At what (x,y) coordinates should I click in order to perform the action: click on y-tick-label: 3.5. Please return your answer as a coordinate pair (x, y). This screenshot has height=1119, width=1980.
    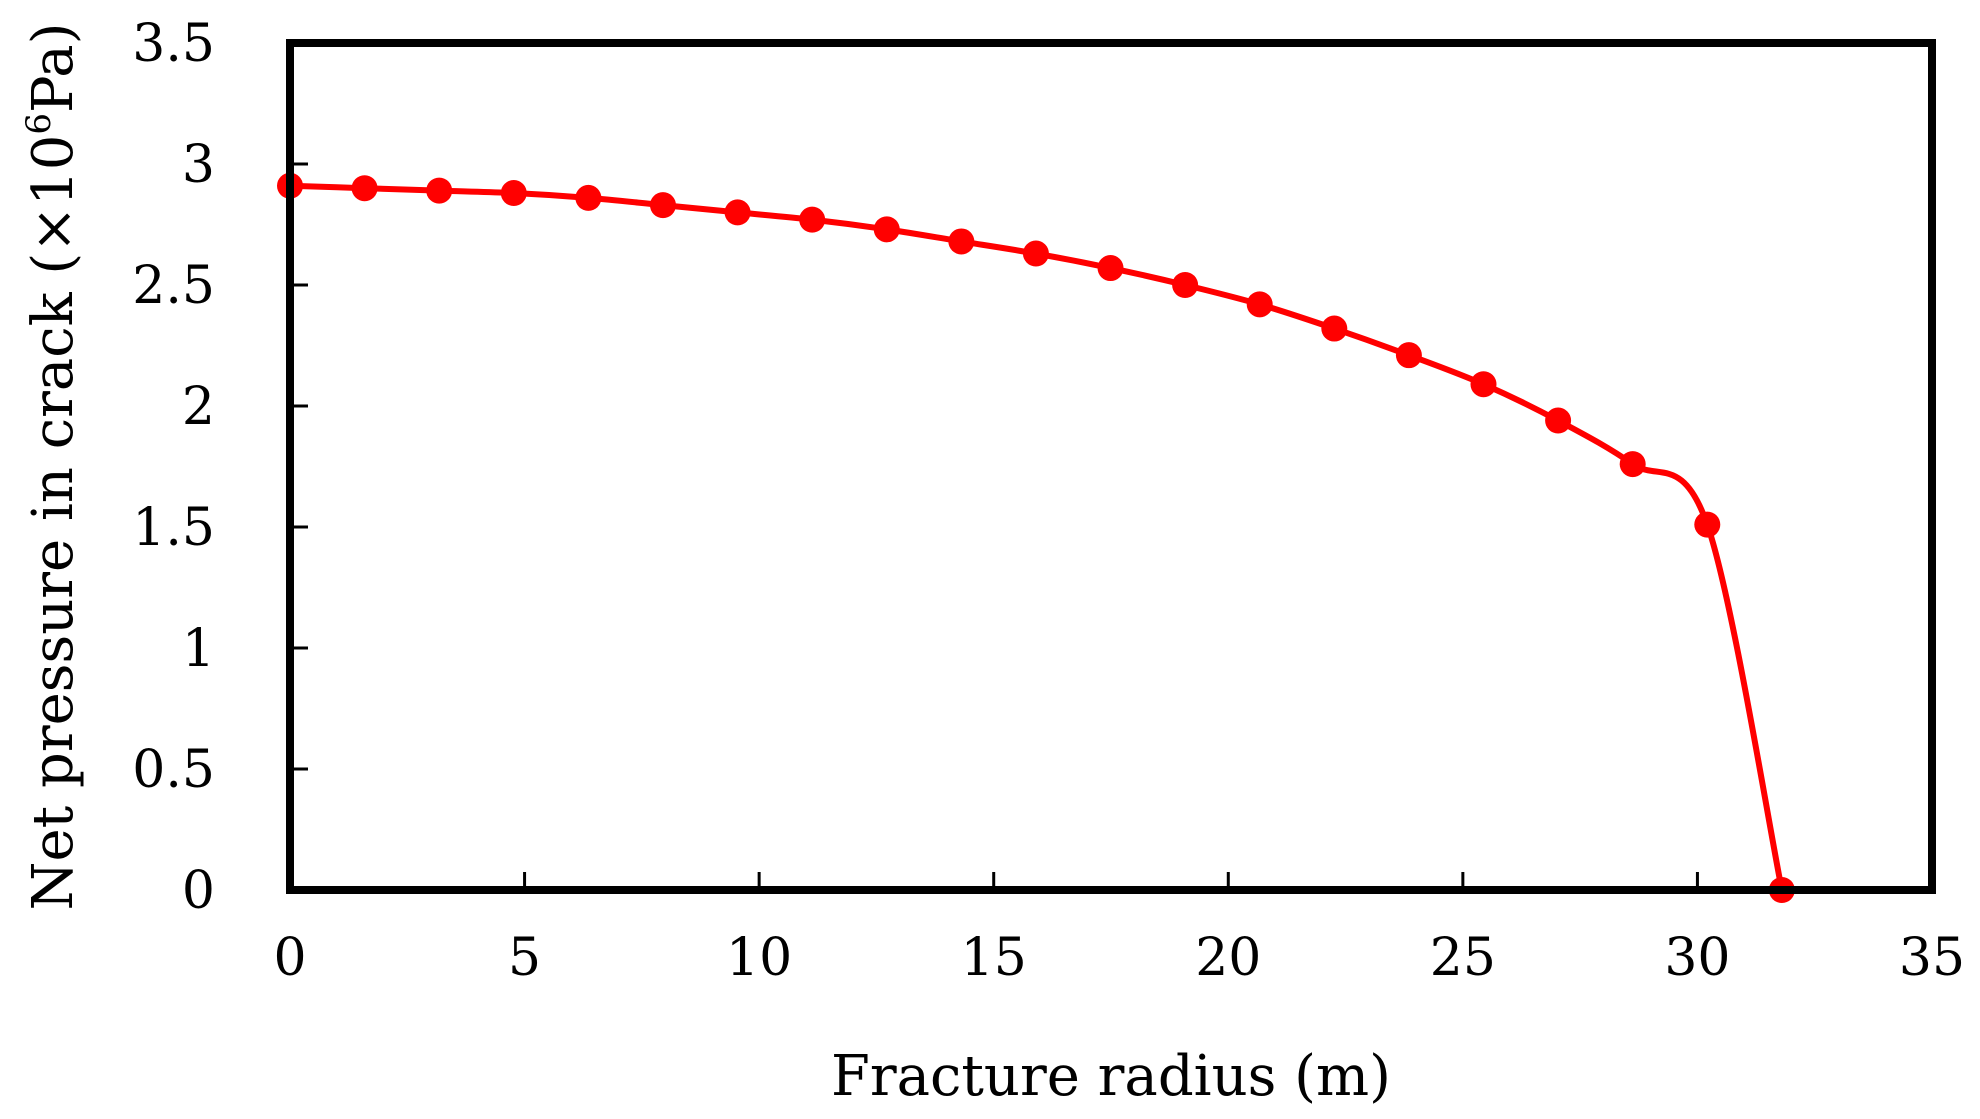
    Looking at the image, I should click on (173, 44).